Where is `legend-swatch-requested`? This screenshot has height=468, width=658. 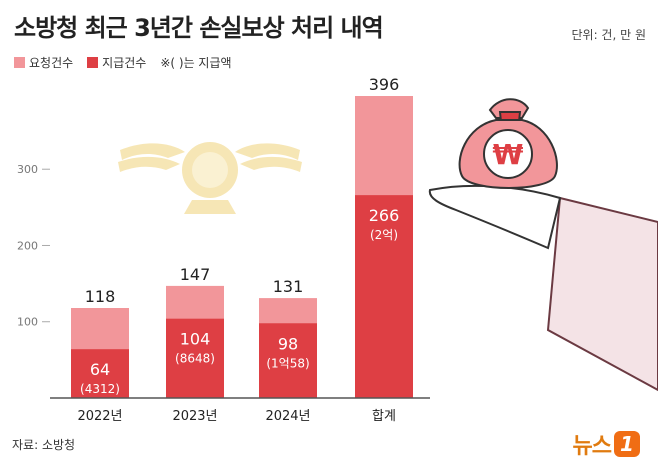 legend-swatch-requested is located at coordinates (19, 62).